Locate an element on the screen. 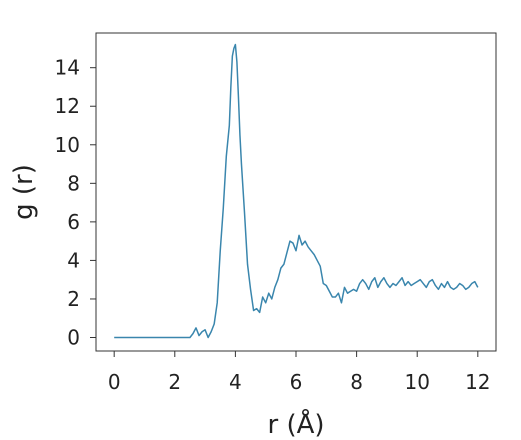  y-tick-label: 8 is located at coordinates (73, 183).